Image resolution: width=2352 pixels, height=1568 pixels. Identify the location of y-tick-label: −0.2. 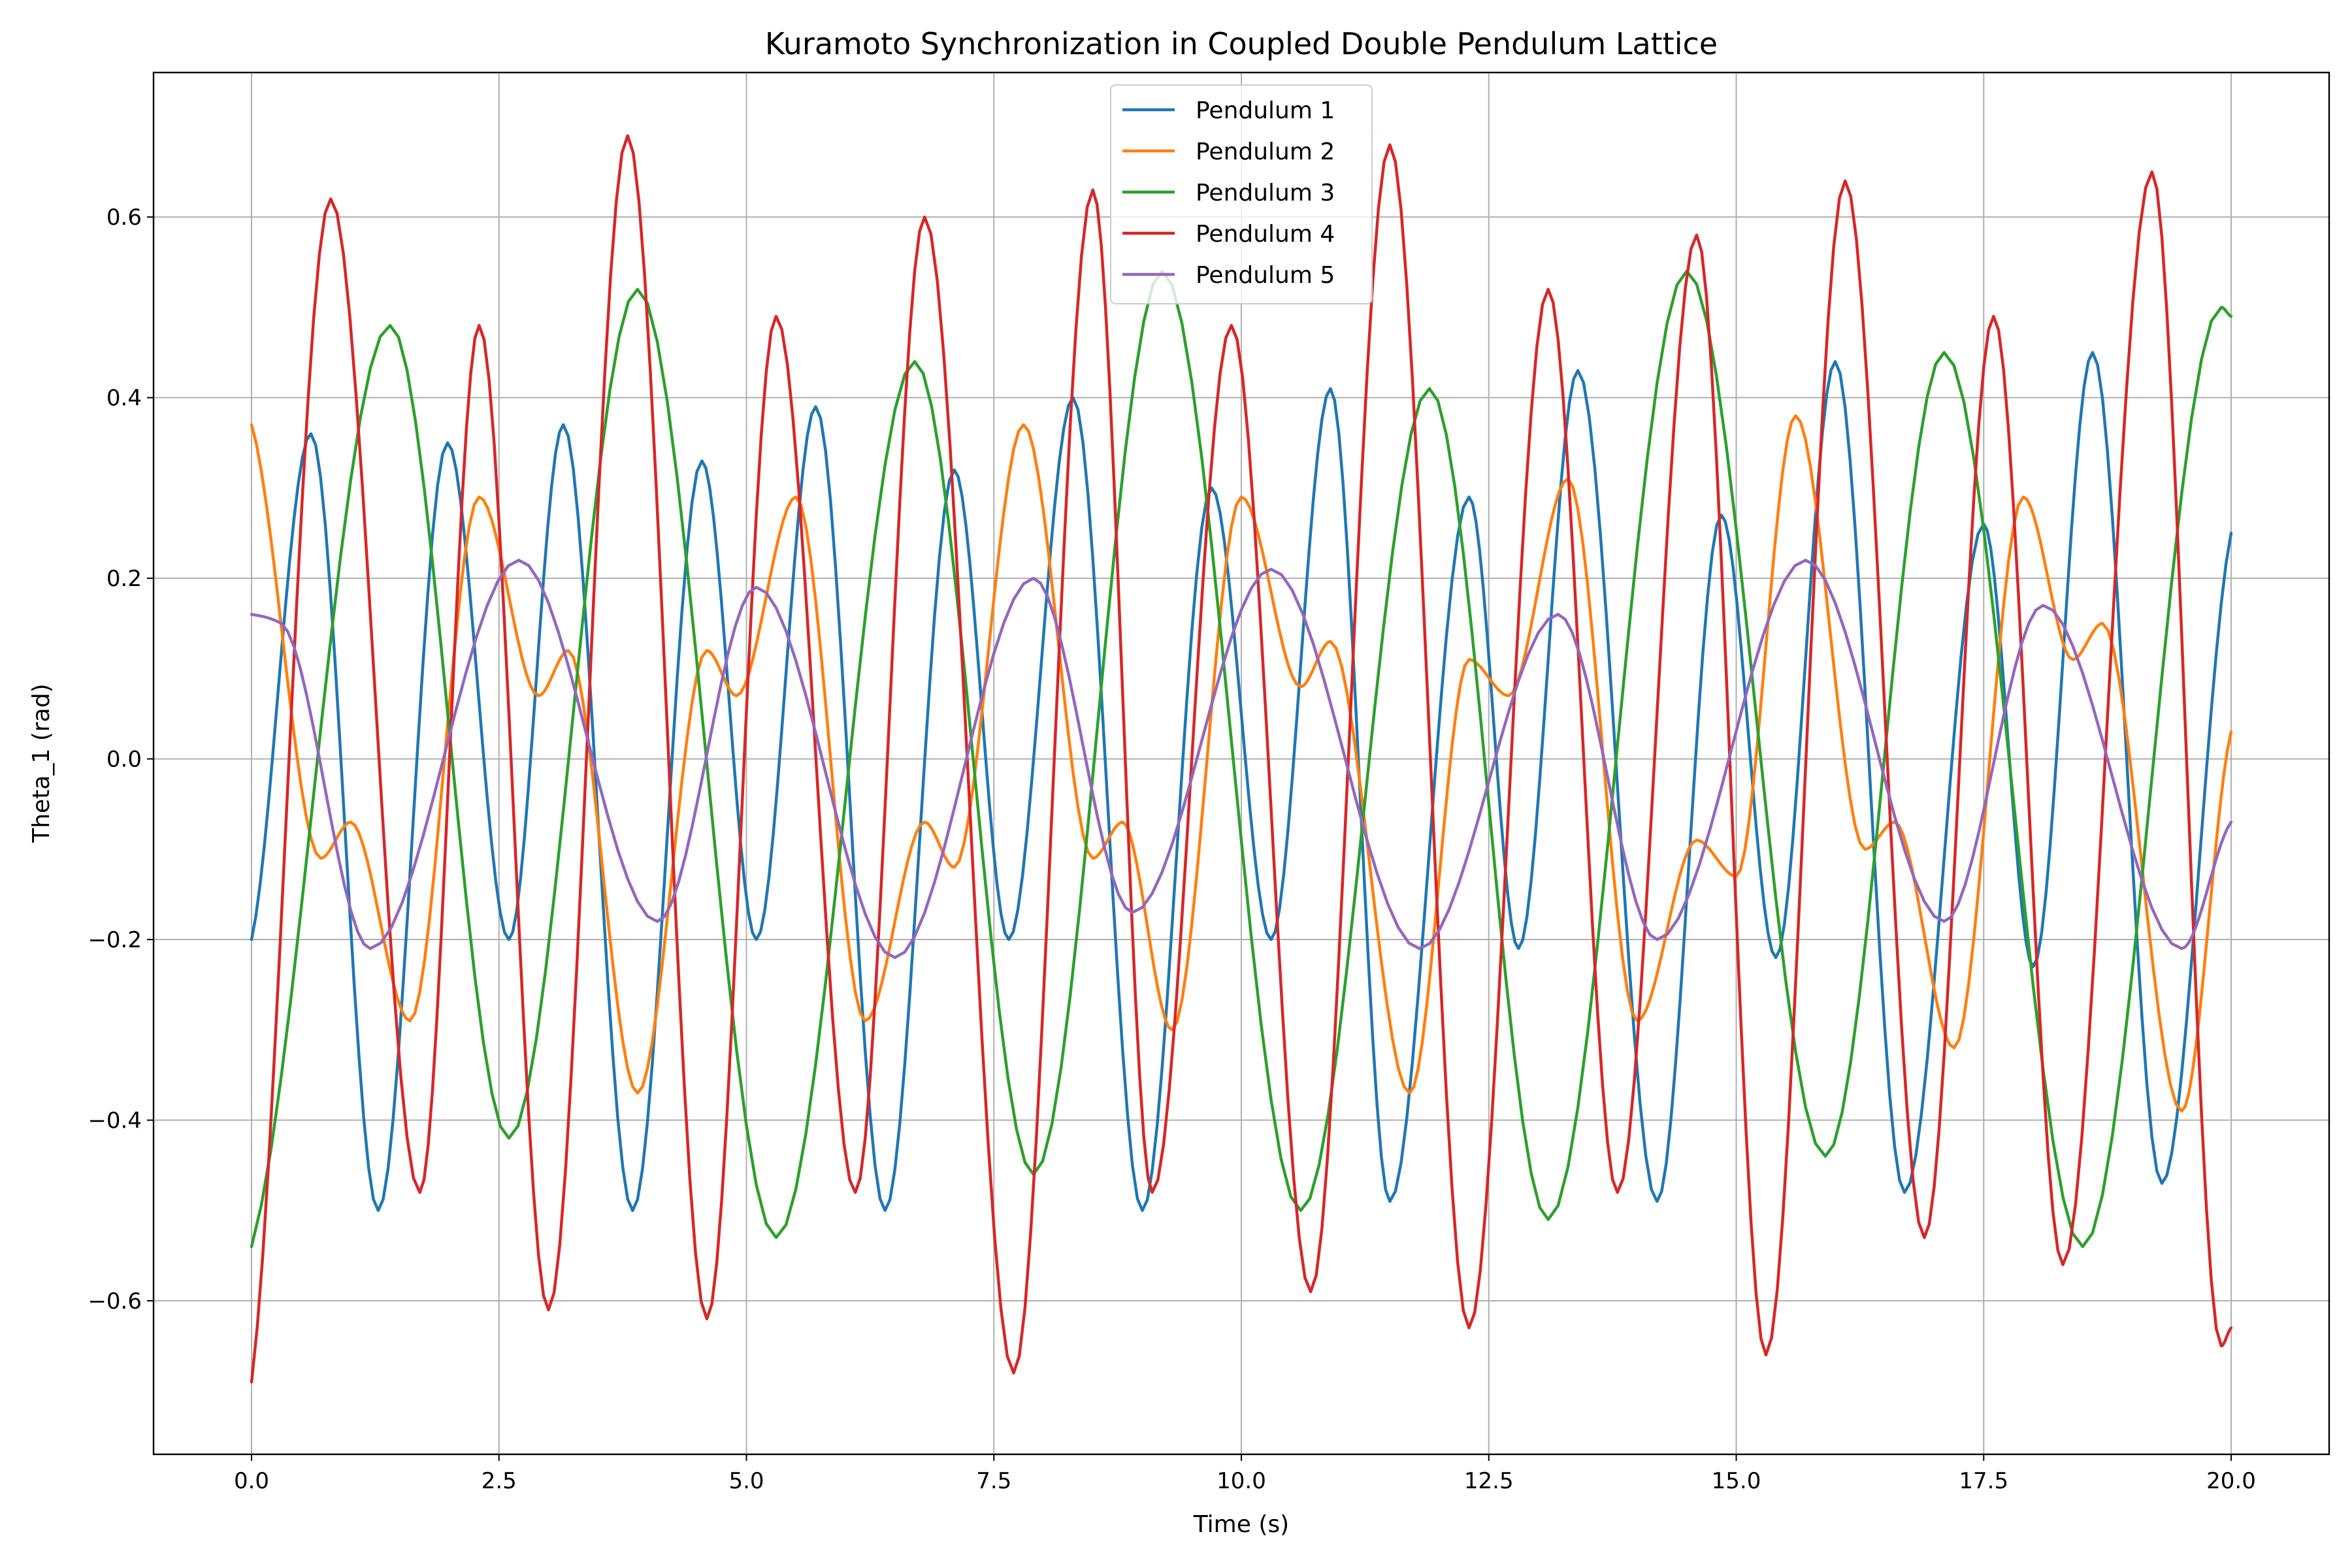
(115, 940).